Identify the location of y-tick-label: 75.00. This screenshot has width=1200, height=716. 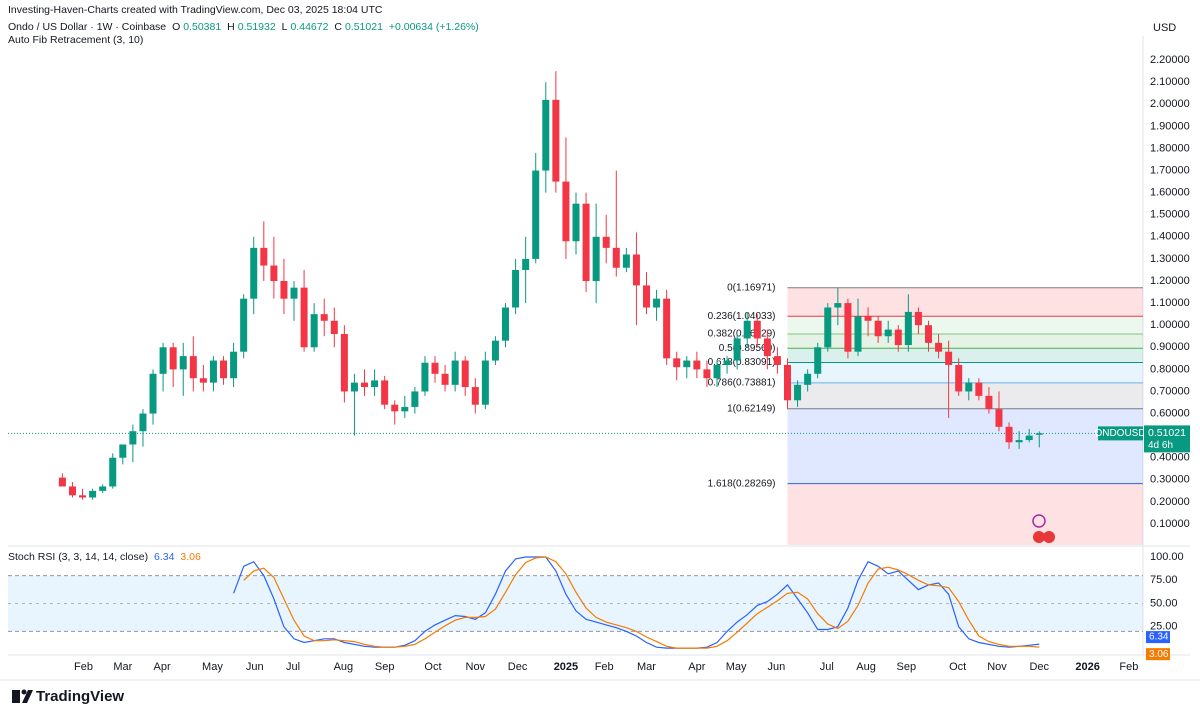
(1164, 580).